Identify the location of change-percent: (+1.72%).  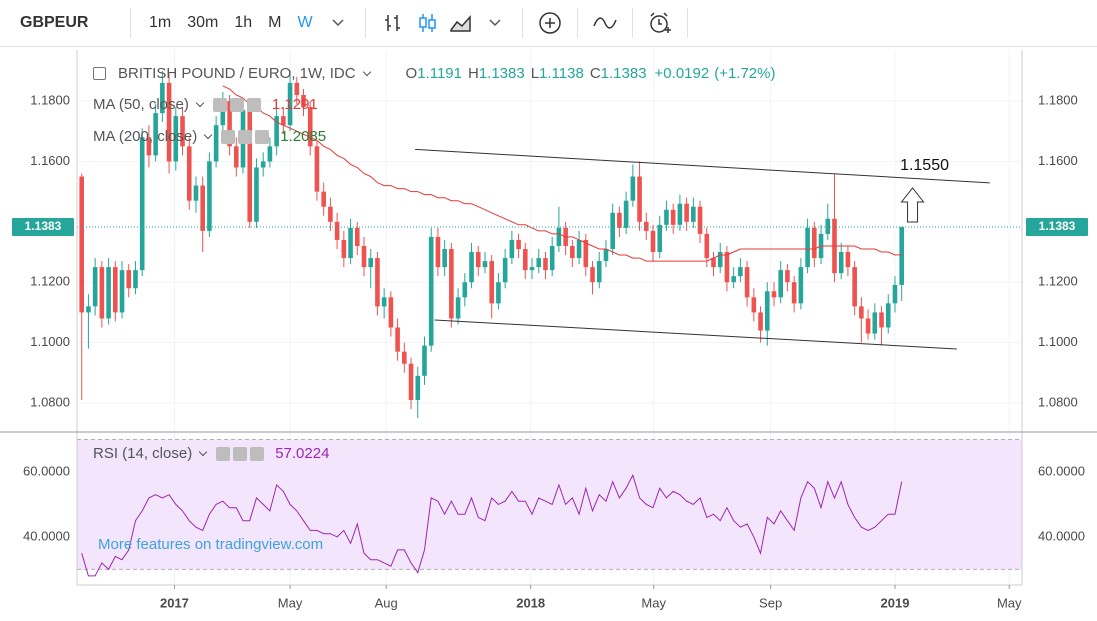
(745, 73).